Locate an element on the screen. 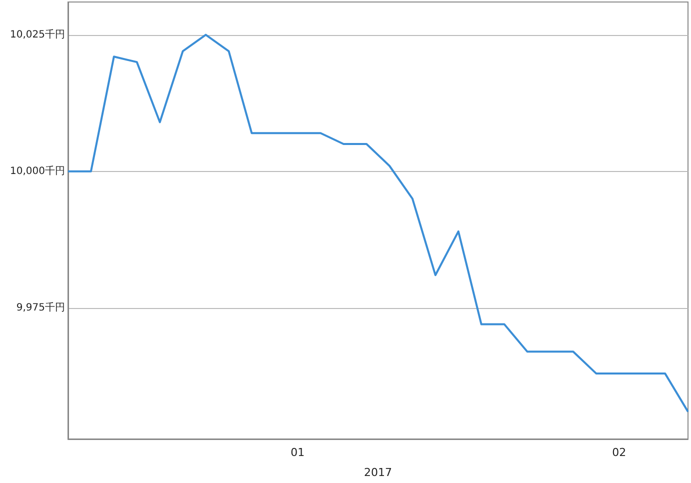 Image resolution: width=691 pixels, height=483 pixels. x-tick-label: 02 is located at coordinates (619, 452).